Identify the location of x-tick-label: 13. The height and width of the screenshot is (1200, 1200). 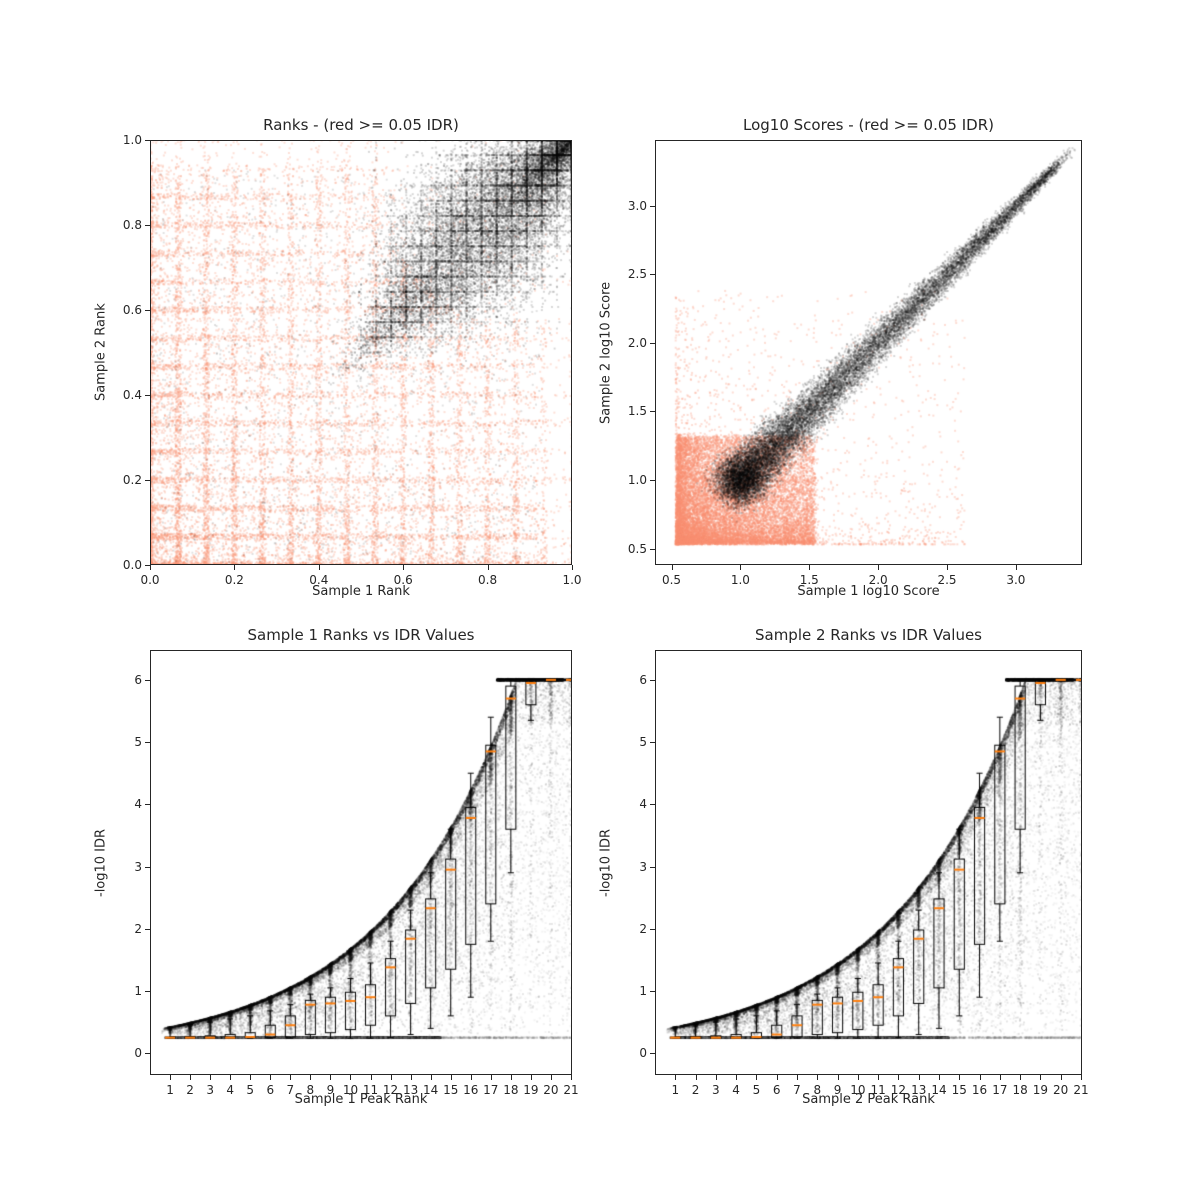
(410, 1090).